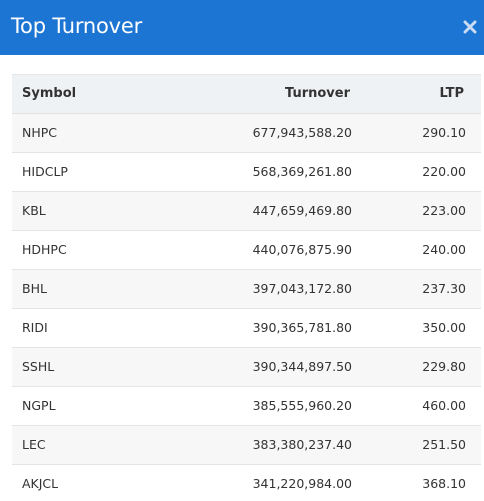 This screenshot has width=484, height=501. What do you see at coordinates (263, 406) in the screenshot?
I see `cell-turnover: 385,555,960.20` at bounding box center [263, 406].